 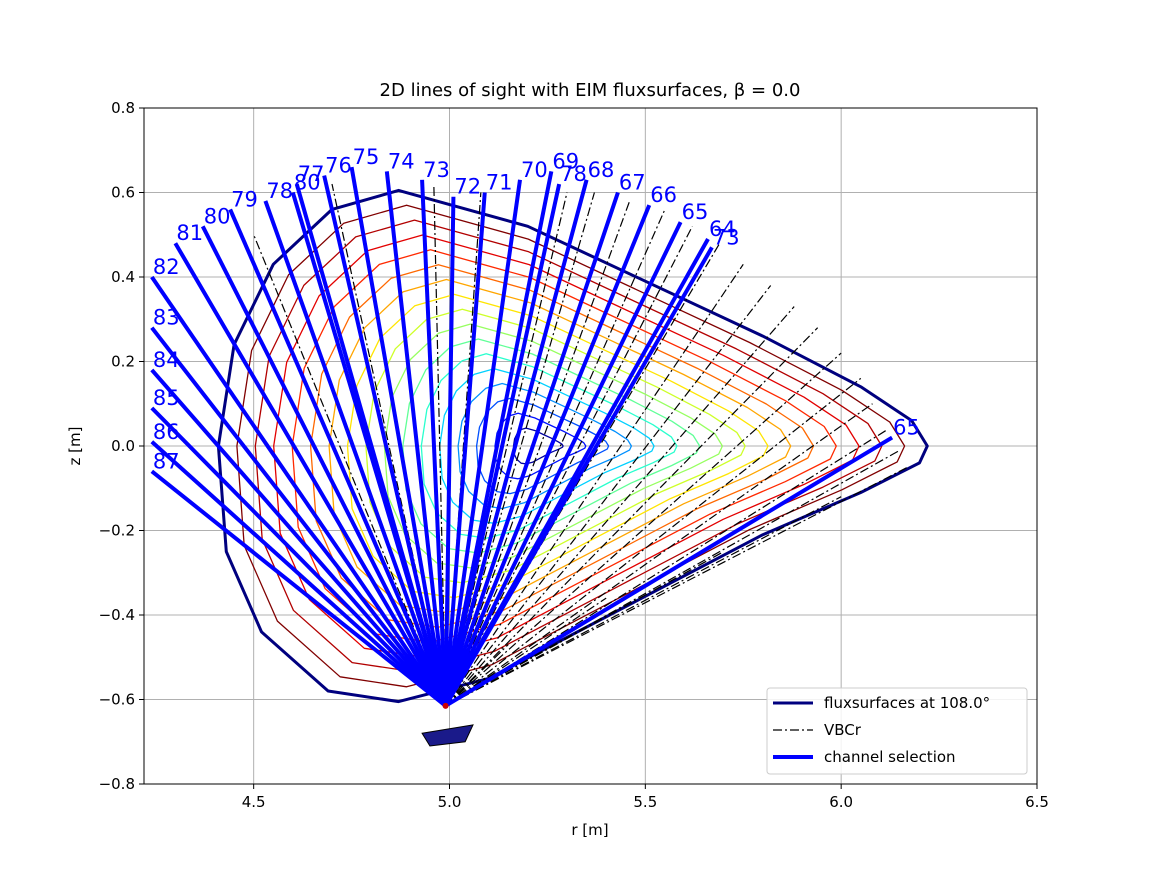 I want to click on channel-label: 69, so click(x=565, y=161).